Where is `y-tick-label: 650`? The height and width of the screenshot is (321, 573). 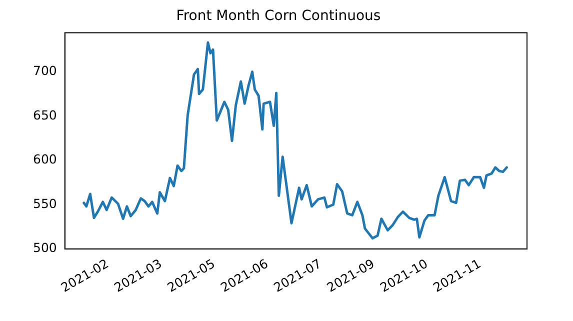
y-tick-label: 650 is located at coordinates (45, 114).